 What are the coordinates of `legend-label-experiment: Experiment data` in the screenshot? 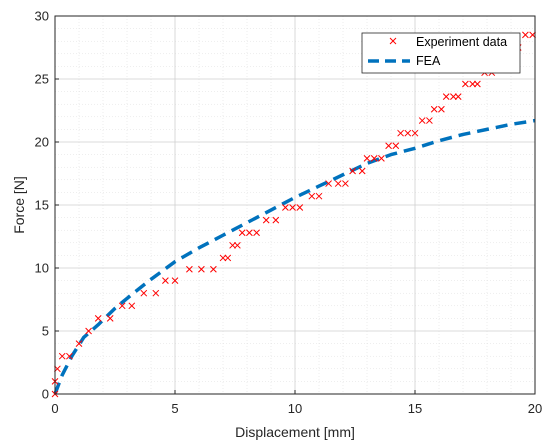 It's located at (461, 42).